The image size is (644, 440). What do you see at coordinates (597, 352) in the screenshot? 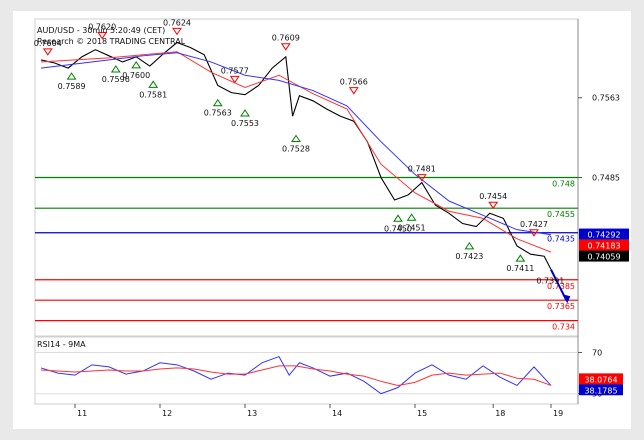
I see `rsi-y-tick-label: 70` at bounding box center [597, 352].